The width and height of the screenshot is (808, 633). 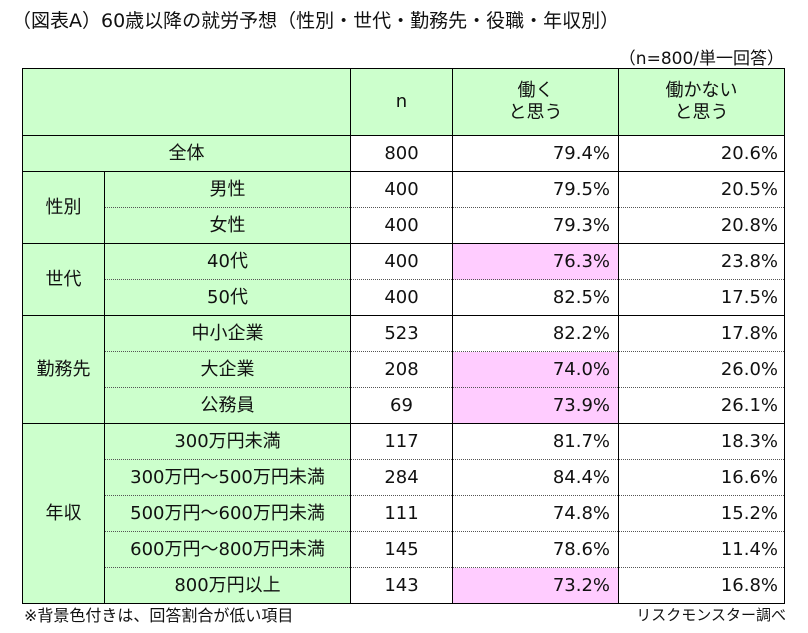 I want to click on table-header-row: n 働く と思う 働かない と思う, so click(x=403, y=102).